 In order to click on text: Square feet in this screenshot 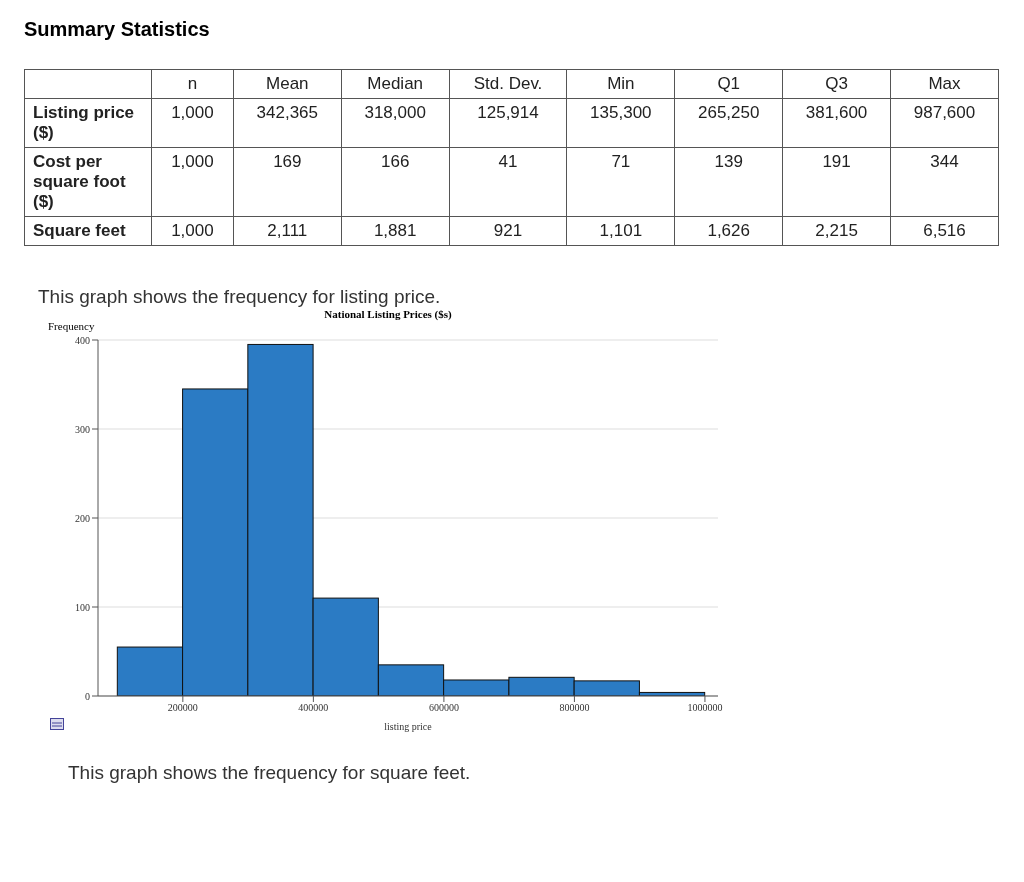, I will do `click(88, 231)`.